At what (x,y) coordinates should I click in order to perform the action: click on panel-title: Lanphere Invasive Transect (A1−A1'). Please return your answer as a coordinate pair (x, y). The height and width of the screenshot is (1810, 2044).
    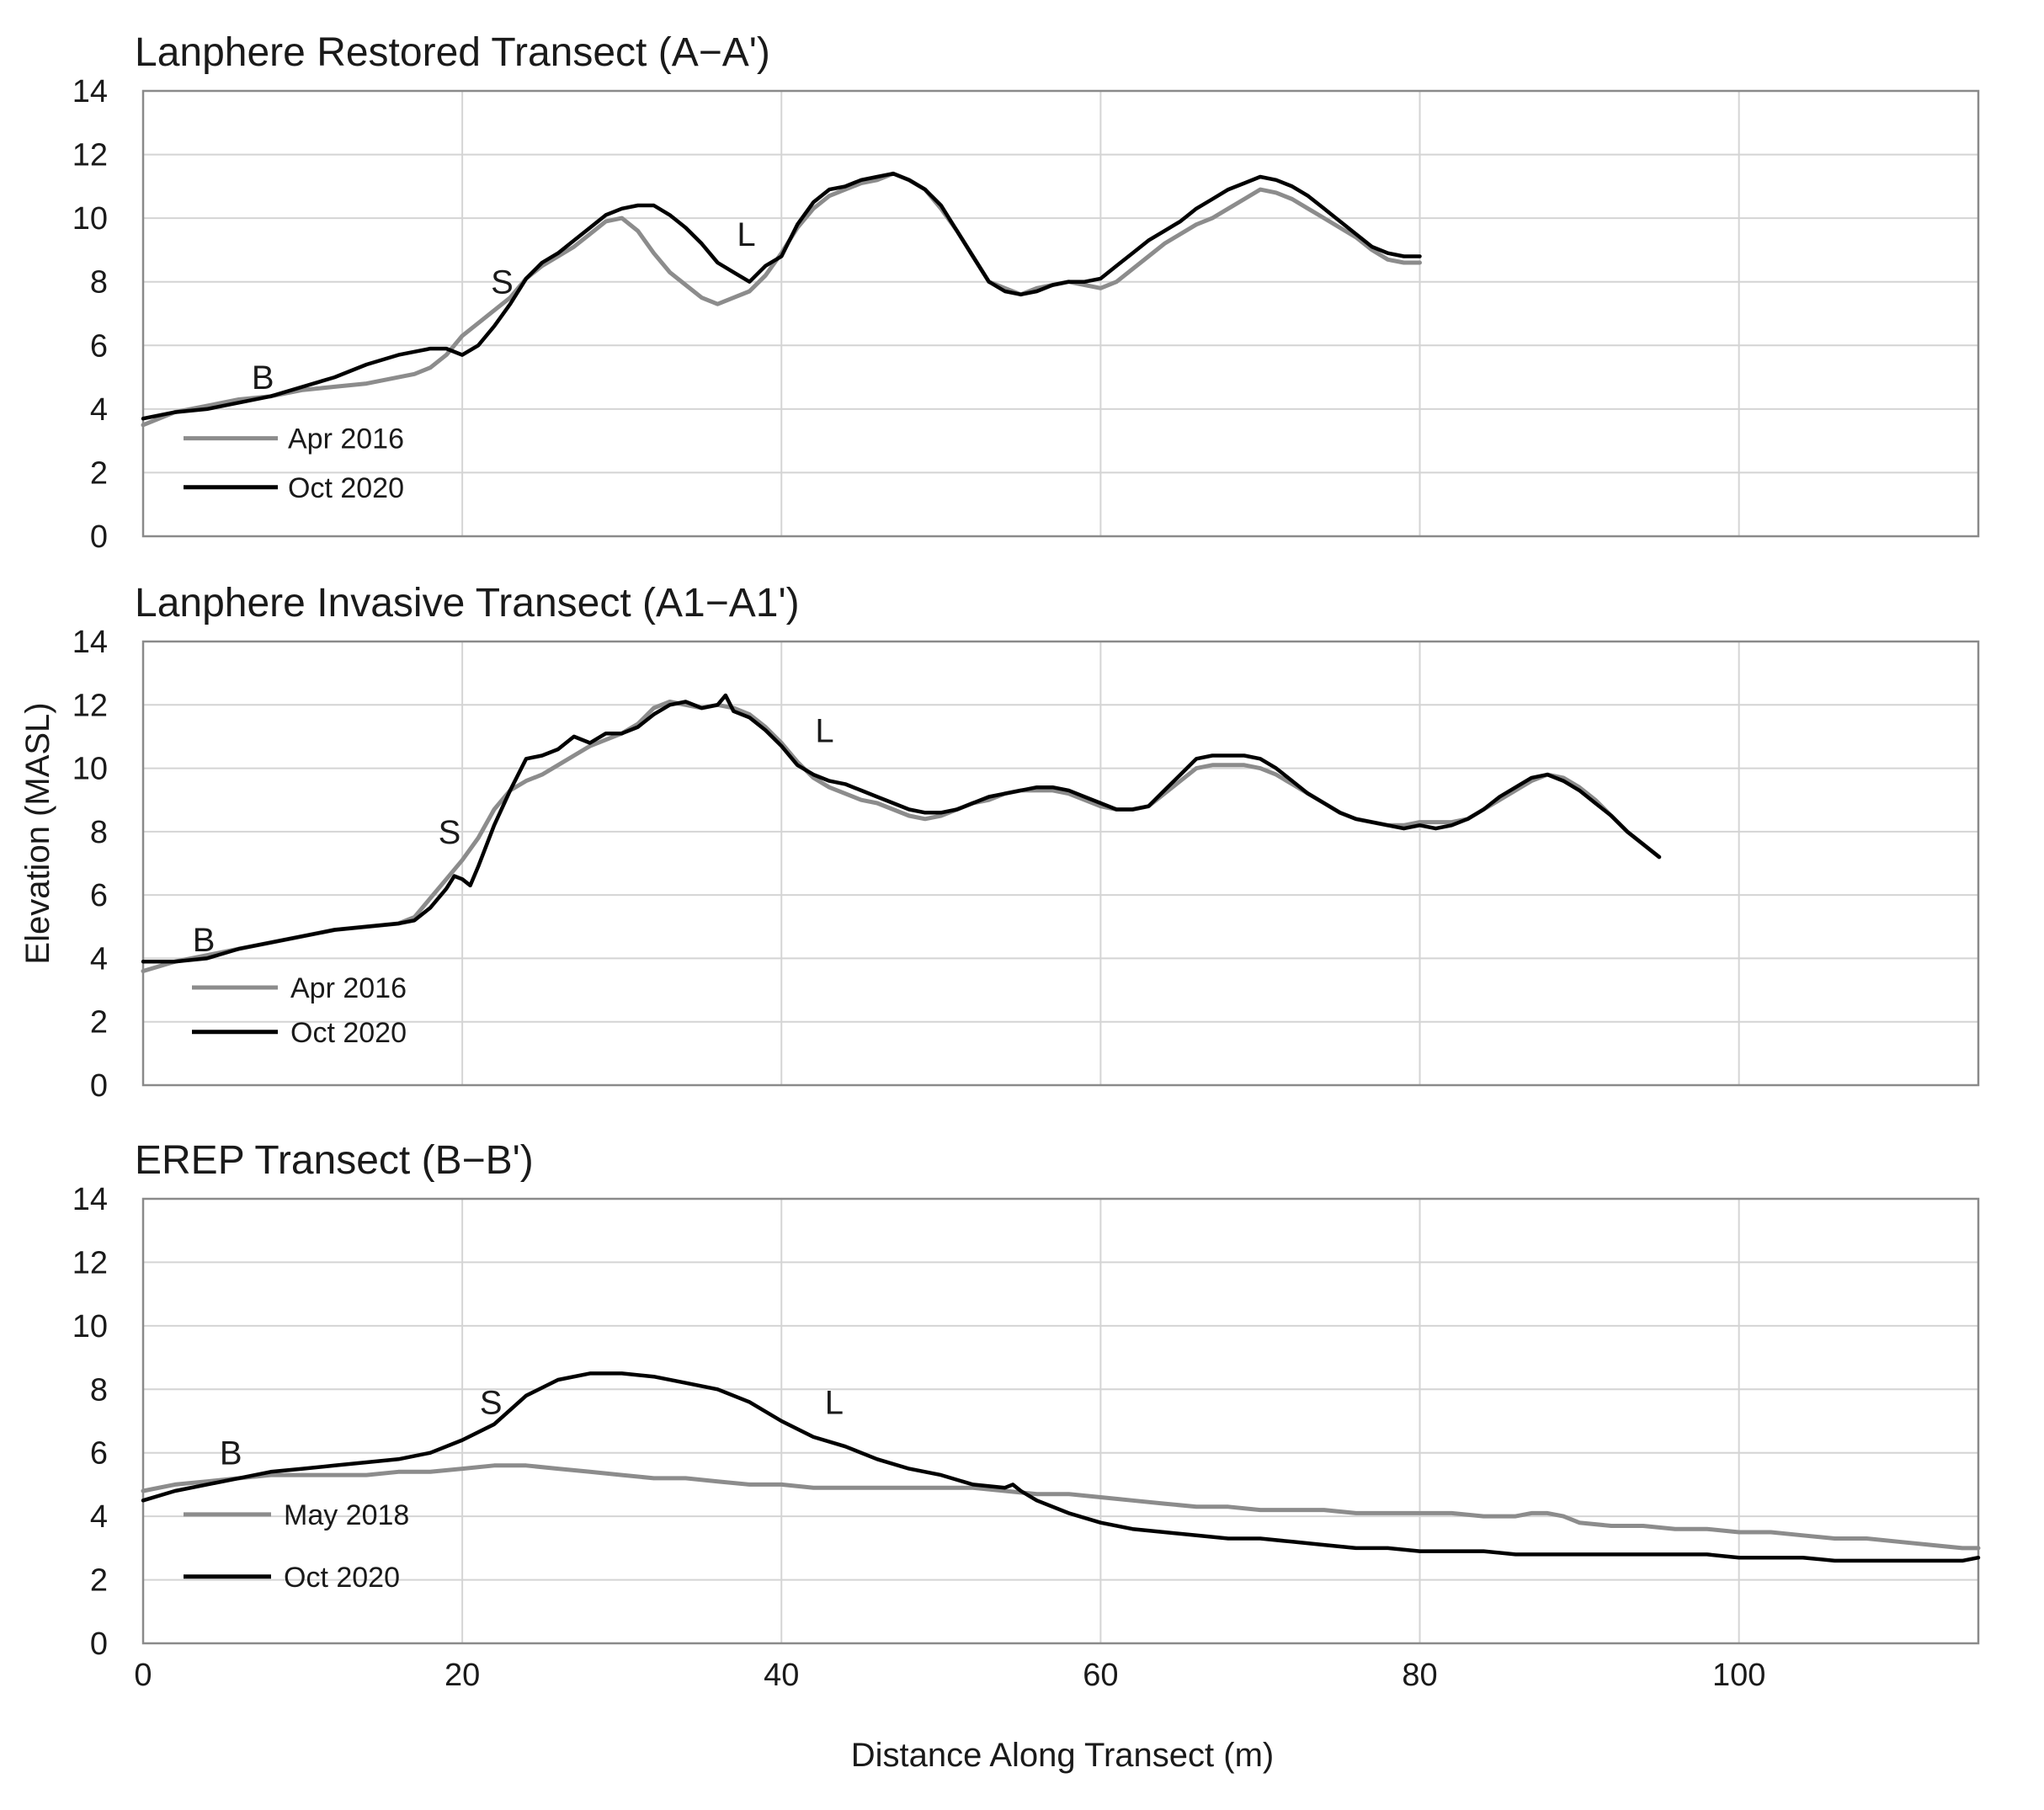
    Looking at the image, I should click on (467, 603).